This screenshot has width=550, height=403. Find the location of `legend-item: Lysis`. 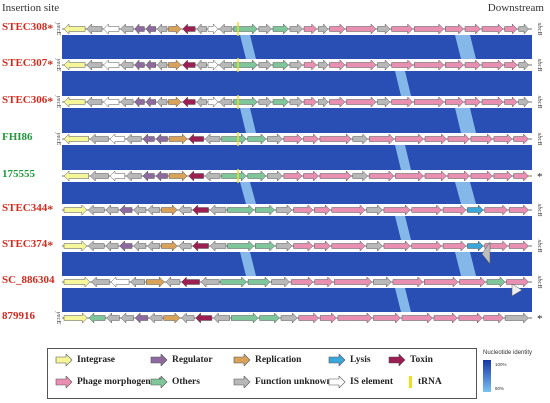

legend-item: Lysis is located at coordinates (349, 360).